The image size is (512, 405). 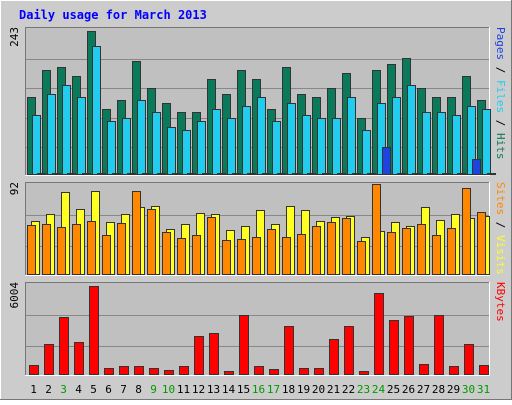 What do you see at coordinates (14, 295) in the screenshot?
I see `axis-max-label-kbytes: 6004` at bounding box center [14, 295].